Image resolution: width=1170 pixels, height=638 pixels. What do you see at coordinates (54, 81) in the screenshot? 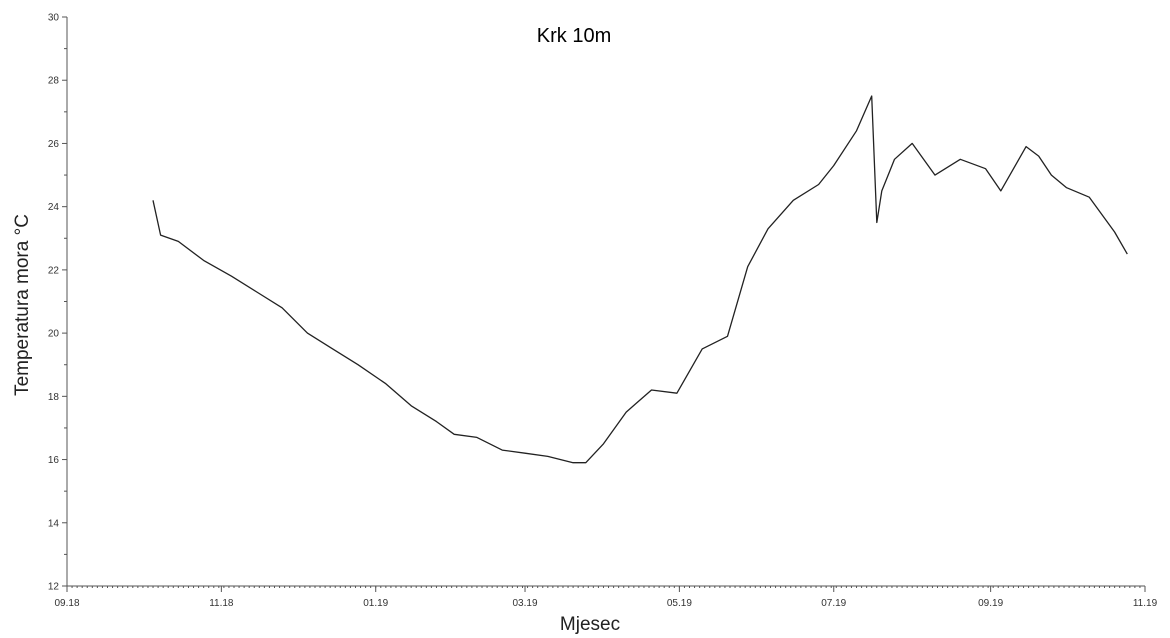
I see `y-tick-label: 28` at bounding box center [54, 81].